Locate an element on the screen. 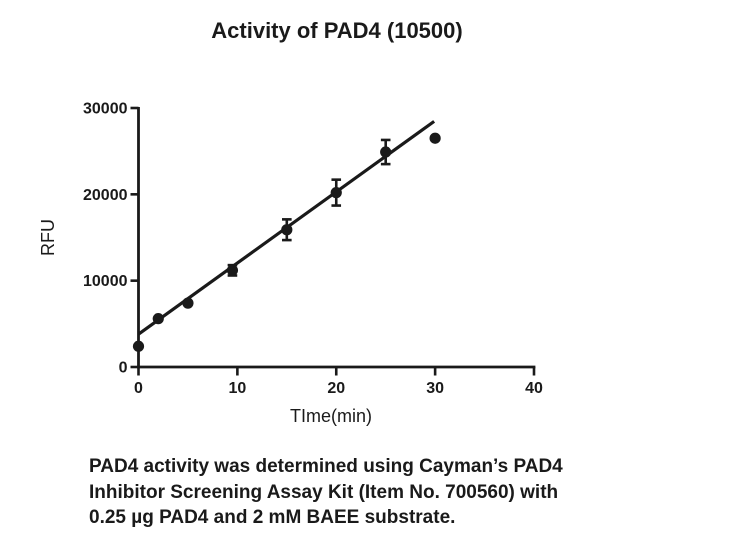 The height and width of the screenshot is (540, 731). x-tick-label: 0 is located at coordinates (138, 388).